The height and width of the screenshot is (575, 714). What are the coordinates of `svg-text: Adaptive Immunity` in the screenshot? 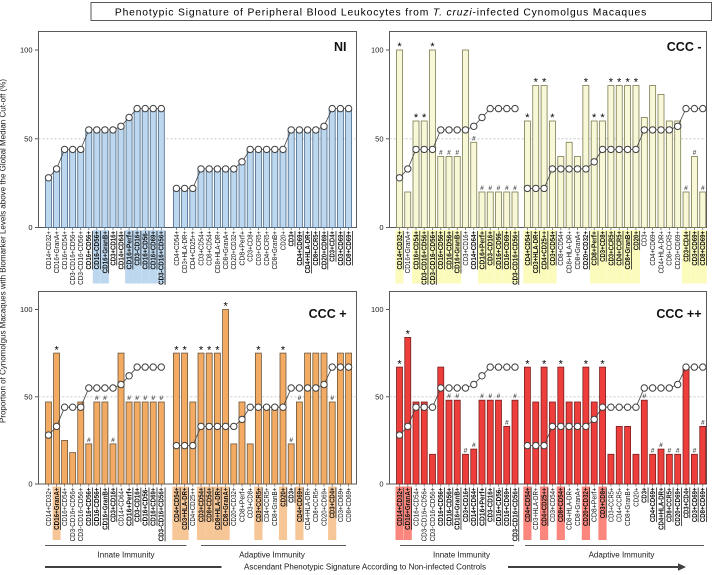 It's located at (622, 555).